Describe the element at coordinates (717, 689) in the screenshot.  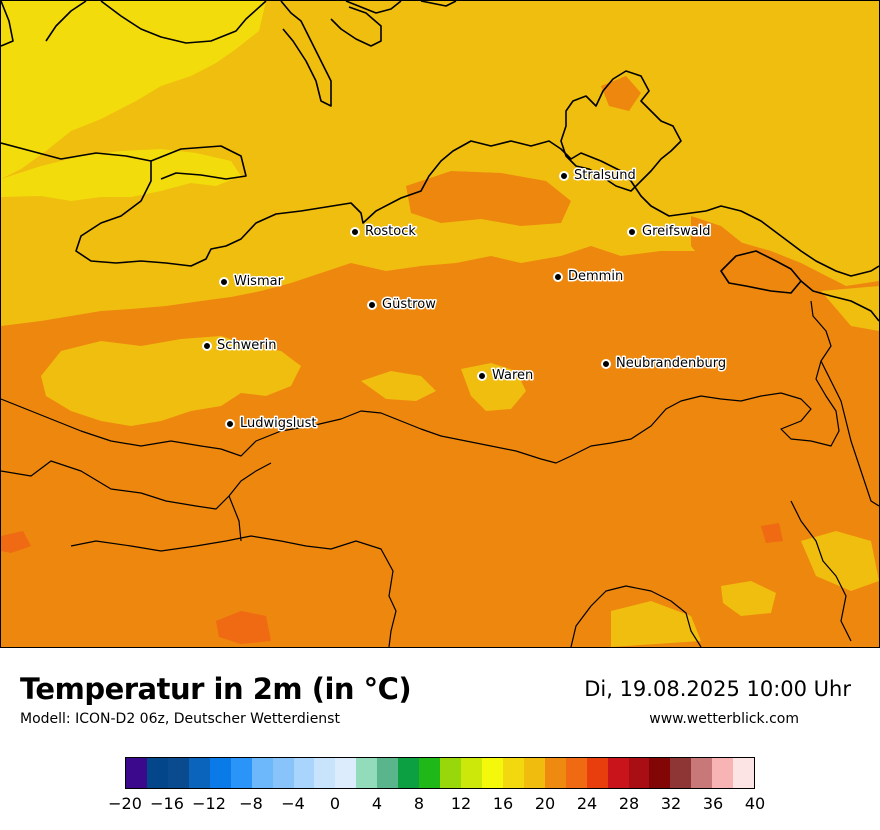
I see `forecast-datetime: Di, 19.08.2025 10:00 Uhr` at that location.